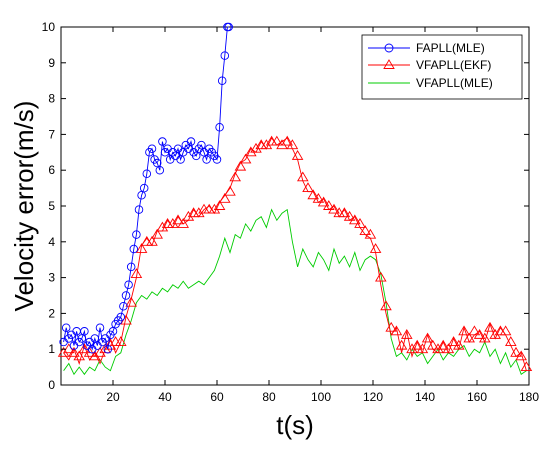 The image size is (550, 452). Describe the element at coordinates (450, 48) in the screenshot. I see `legend-label: FAPLL(MLE)` at that location.